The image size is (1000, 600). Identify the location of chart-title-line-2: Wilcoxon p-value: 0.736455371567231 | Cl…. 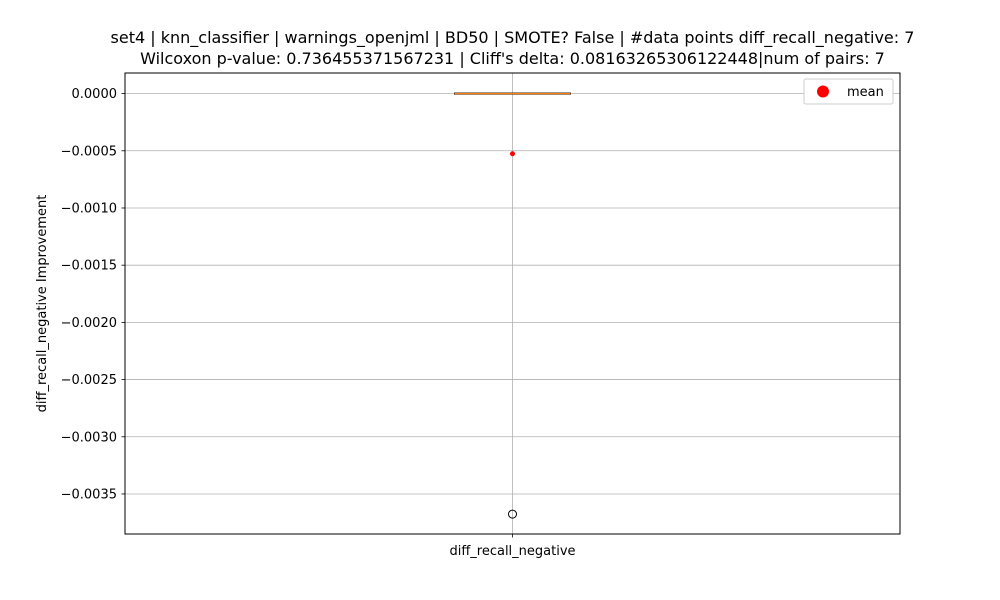
(512, 58).